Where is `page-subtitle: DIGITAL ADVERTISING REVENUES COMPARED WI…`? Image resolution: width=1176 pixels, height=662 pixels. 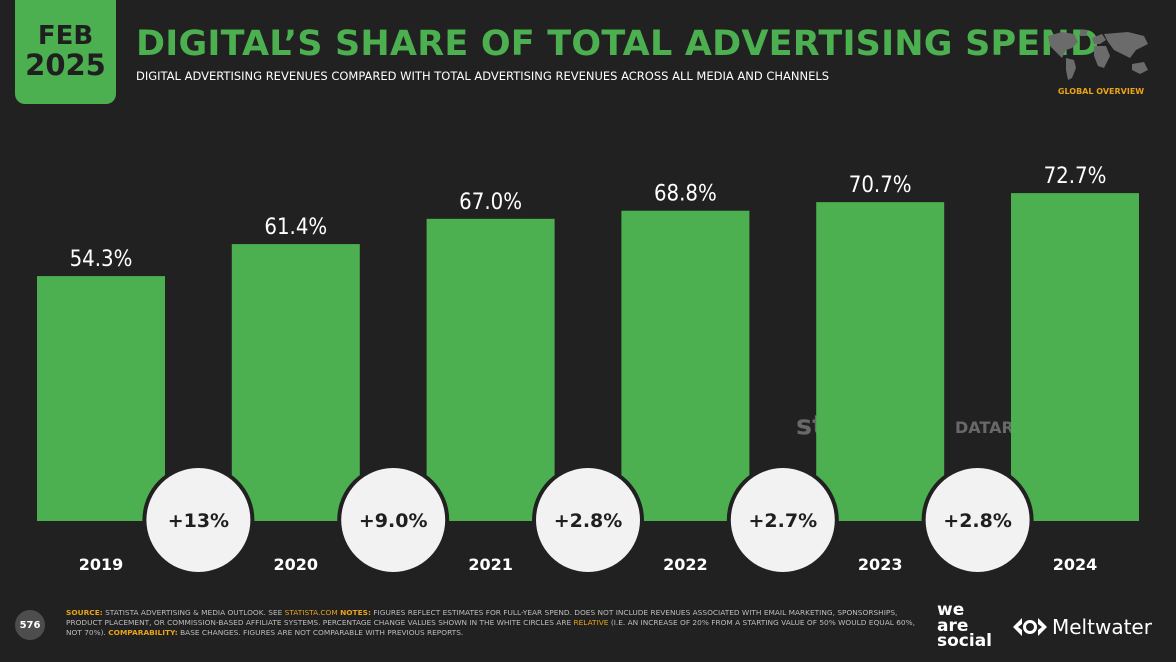 page-subtitle: DIGITAL ADVERTISING REVENUES COMPARED WI… is located at coordinates (483, 76).